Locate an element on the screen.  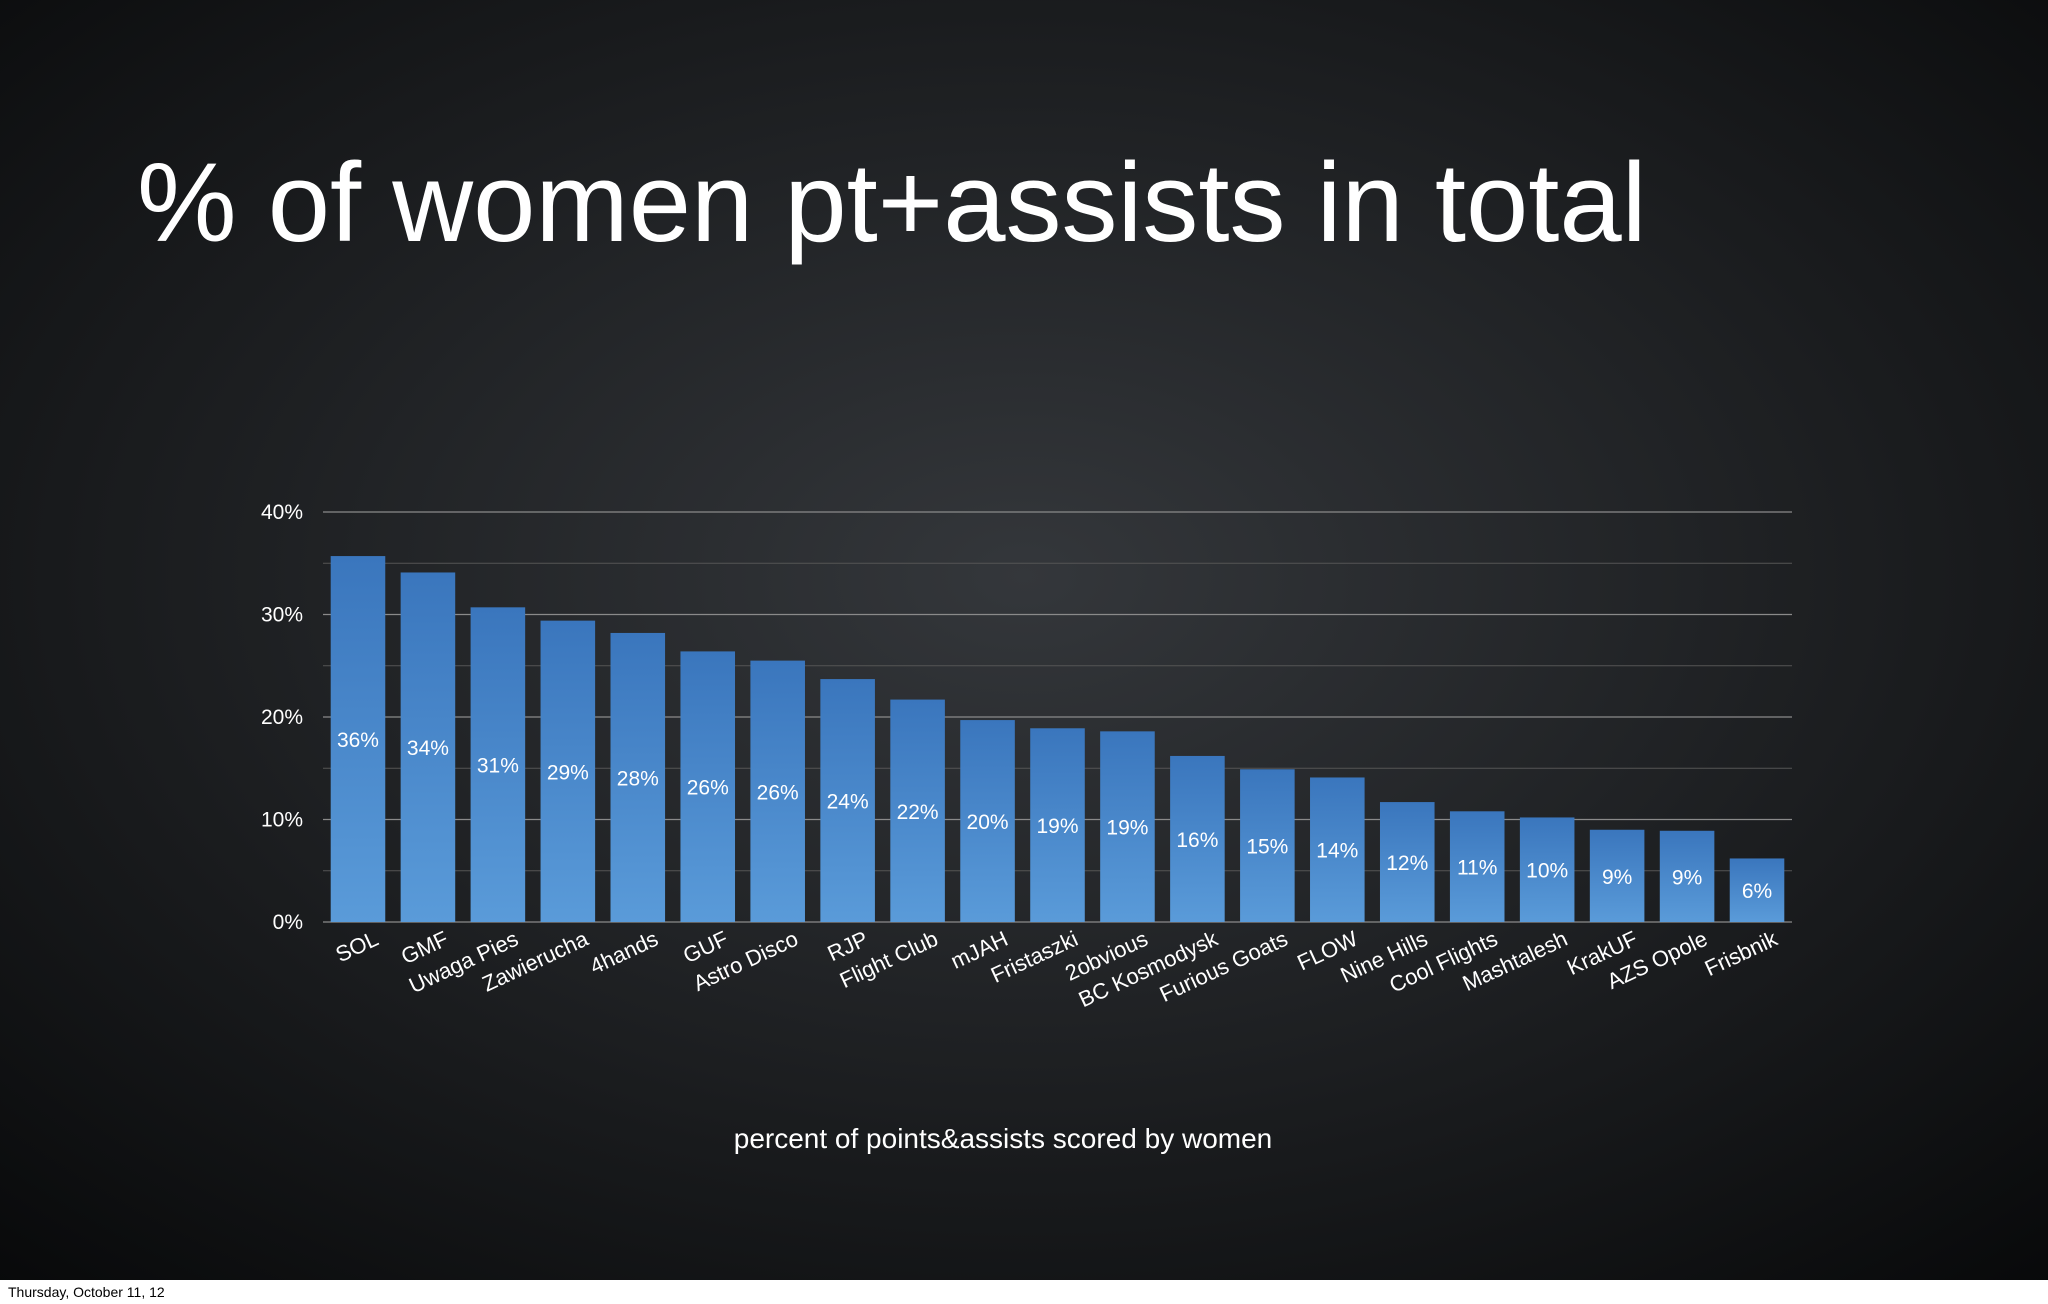
value-label: 20% is located at coordinates (988, 822).